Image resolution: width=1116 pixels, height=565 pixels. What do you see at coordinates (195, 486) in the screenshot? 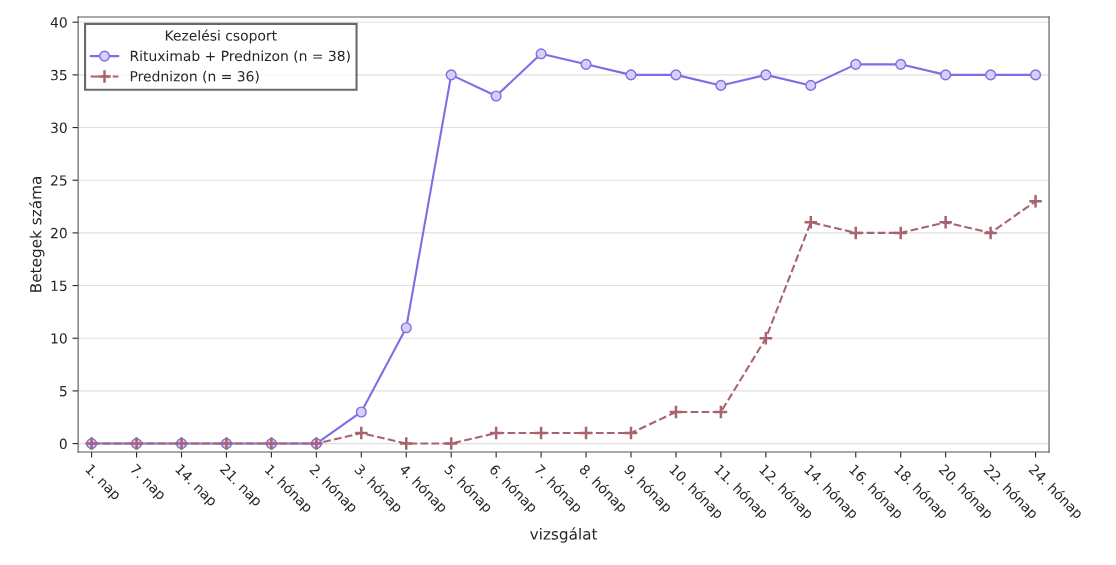
I see `x-tick-label: 14. nap` at bounding box center [195, 486].